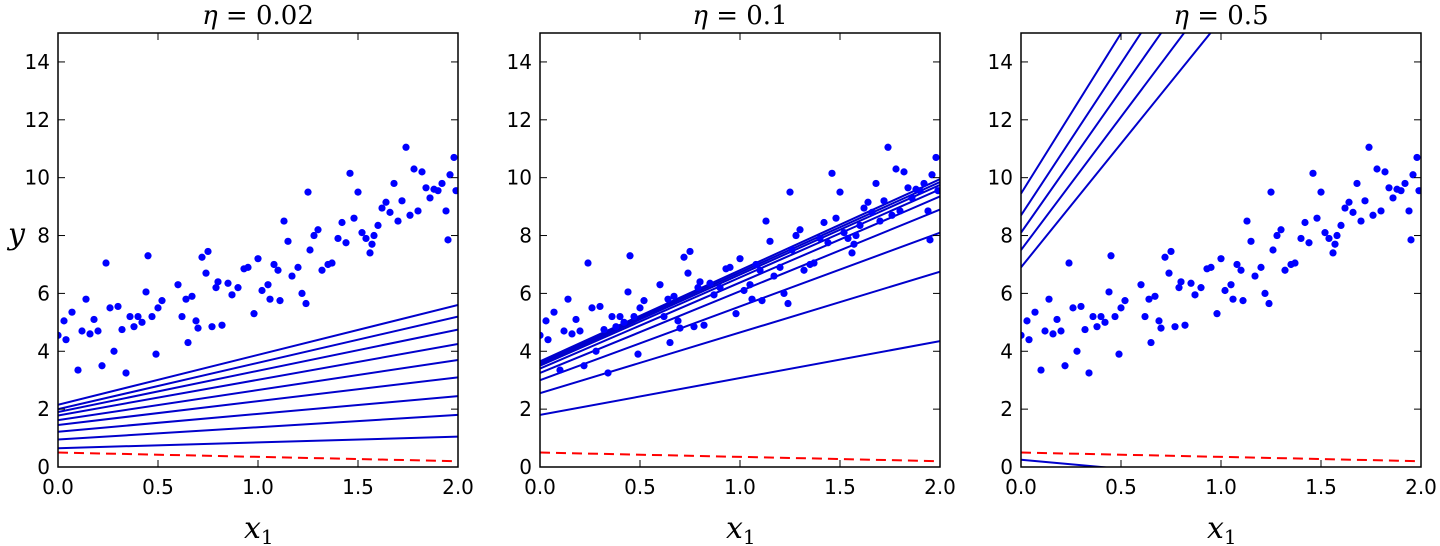 The image size is (1440, 546). What do you see at coordinates (158, 487) in the screenshot?
I see `x-tick-label: 0.5` at bounding box center [158, 487].